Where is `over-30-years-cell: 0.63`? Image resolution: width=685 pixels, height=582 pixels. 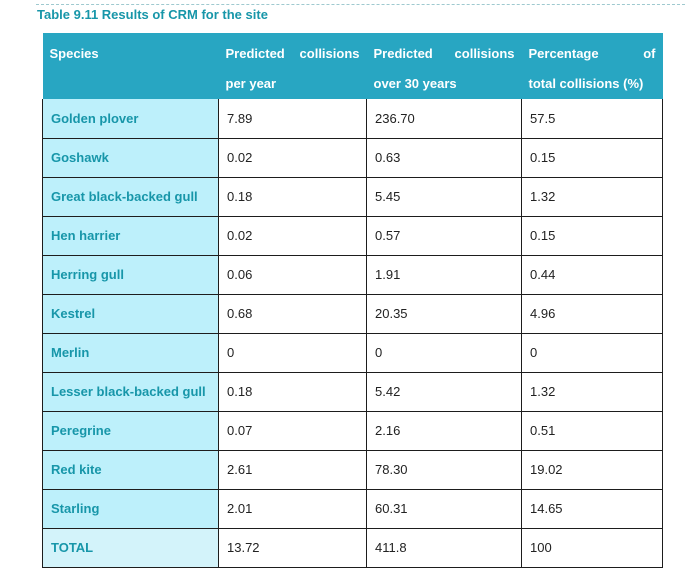
over-30-years-cell: 0.63 is located at coordinates (444, 157).